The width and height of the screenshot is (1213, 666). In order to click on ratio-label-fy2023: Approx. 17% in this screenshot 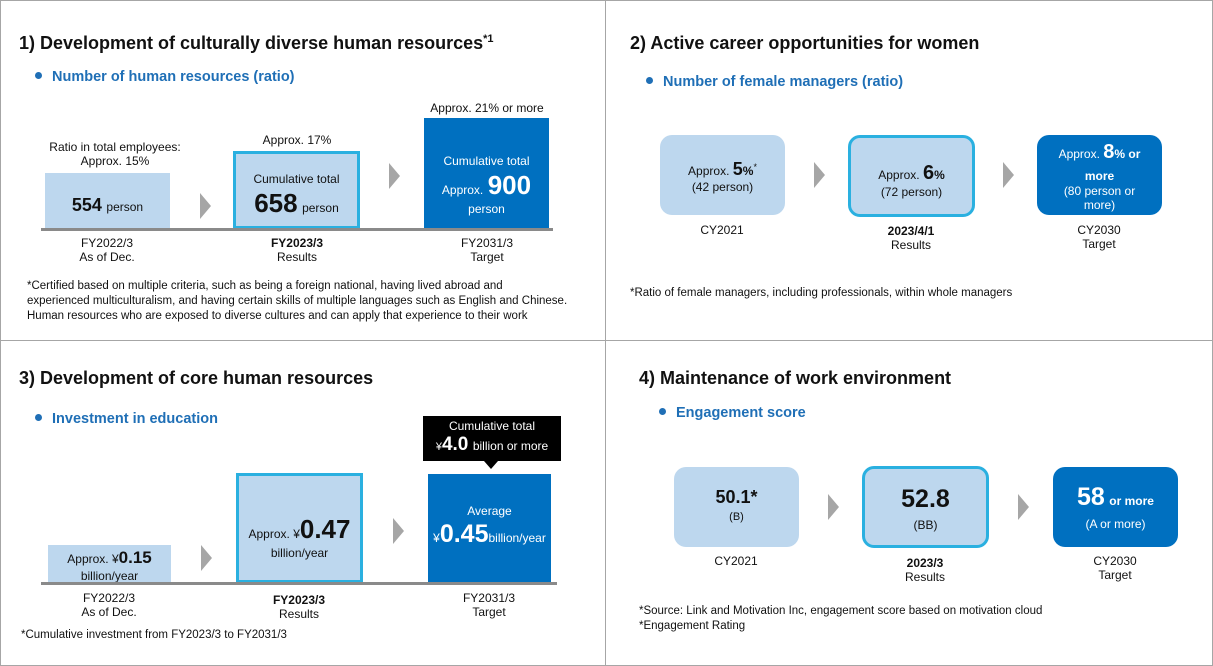, I will do `click(297, 140)`.